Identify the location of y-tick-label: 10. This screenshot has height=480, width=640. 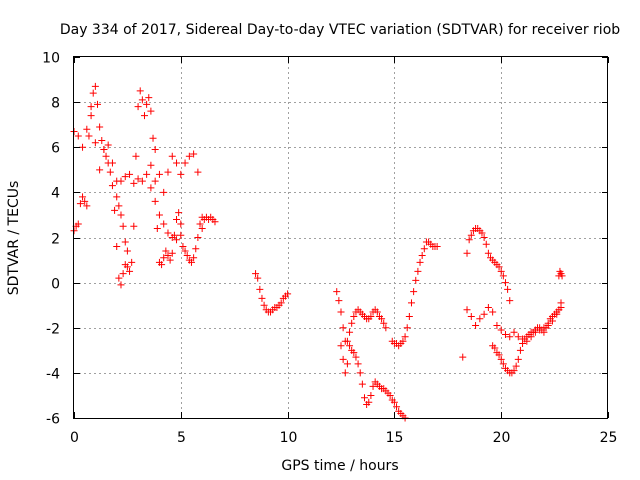
(51, 59).